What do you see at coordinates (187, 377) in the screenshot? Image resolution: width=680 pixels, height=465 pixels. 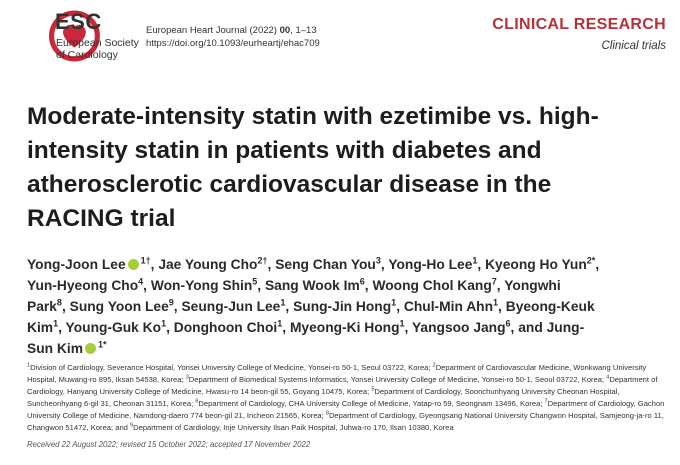 I see `affiliation-number: 3` at bounding box center [187, 377].